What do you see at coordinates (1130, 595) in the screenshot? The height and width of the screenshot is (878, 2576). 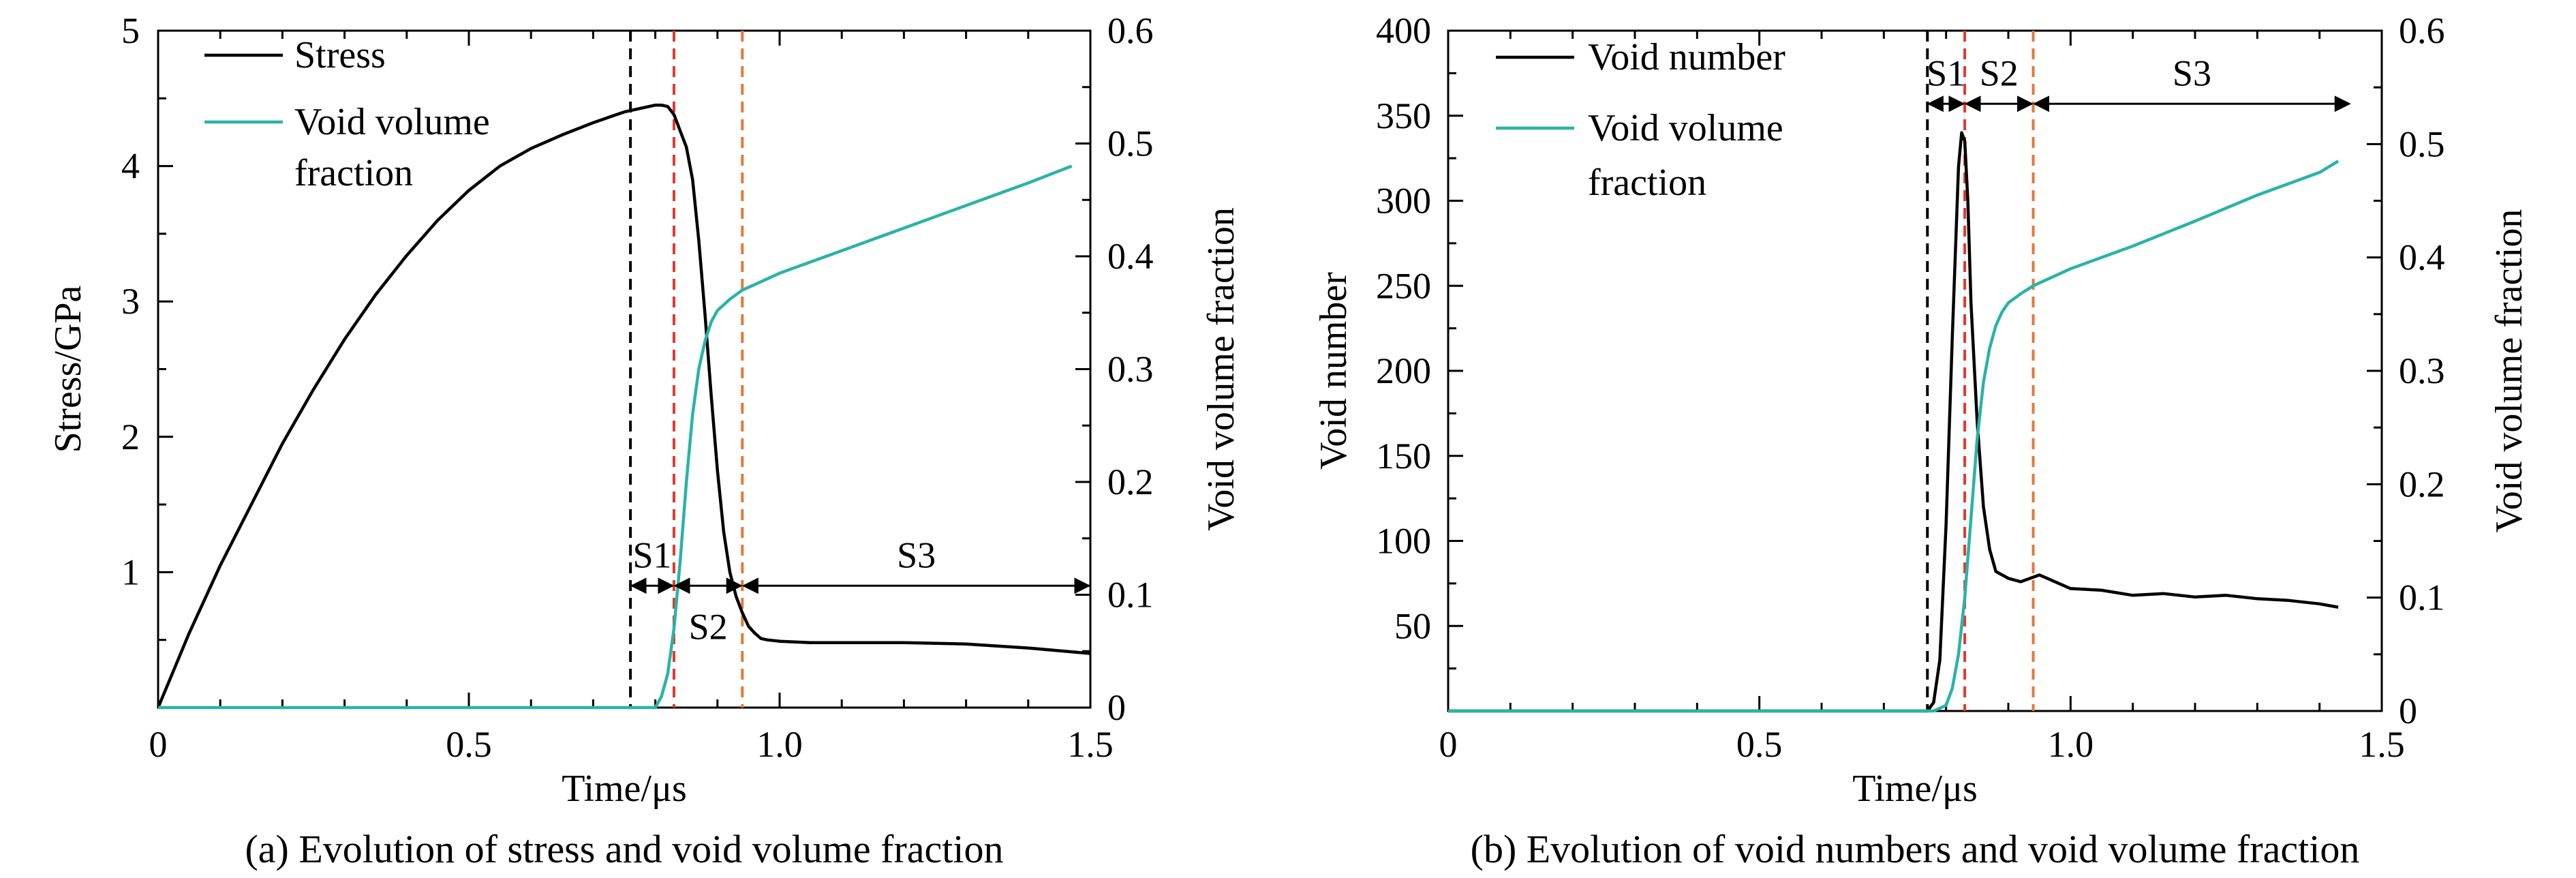 I see `panel-a-y-right-tick-label: 0.1` at bounding box center [1130, 595].